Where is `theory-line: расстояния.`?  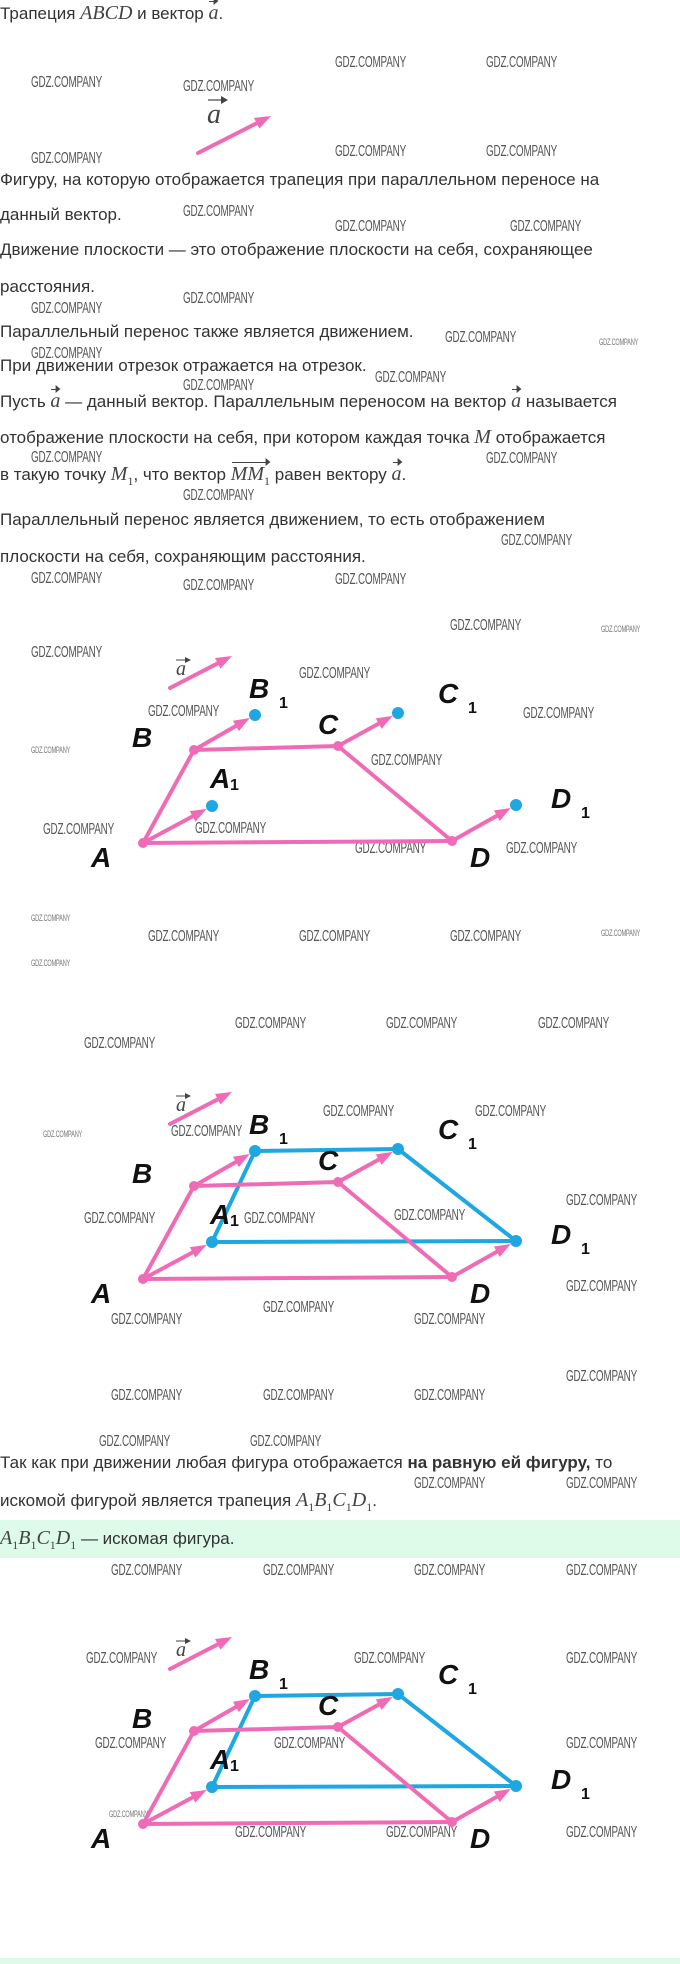
theory-line: расстояния. is located at coordinates (47, 287).